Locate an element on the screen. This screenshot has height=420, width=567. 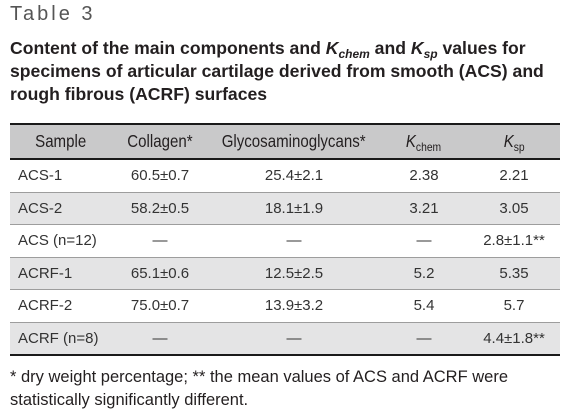
header-glycosaminoglycans: Glycosaminoglycans* is located at coordinates (294, 141).